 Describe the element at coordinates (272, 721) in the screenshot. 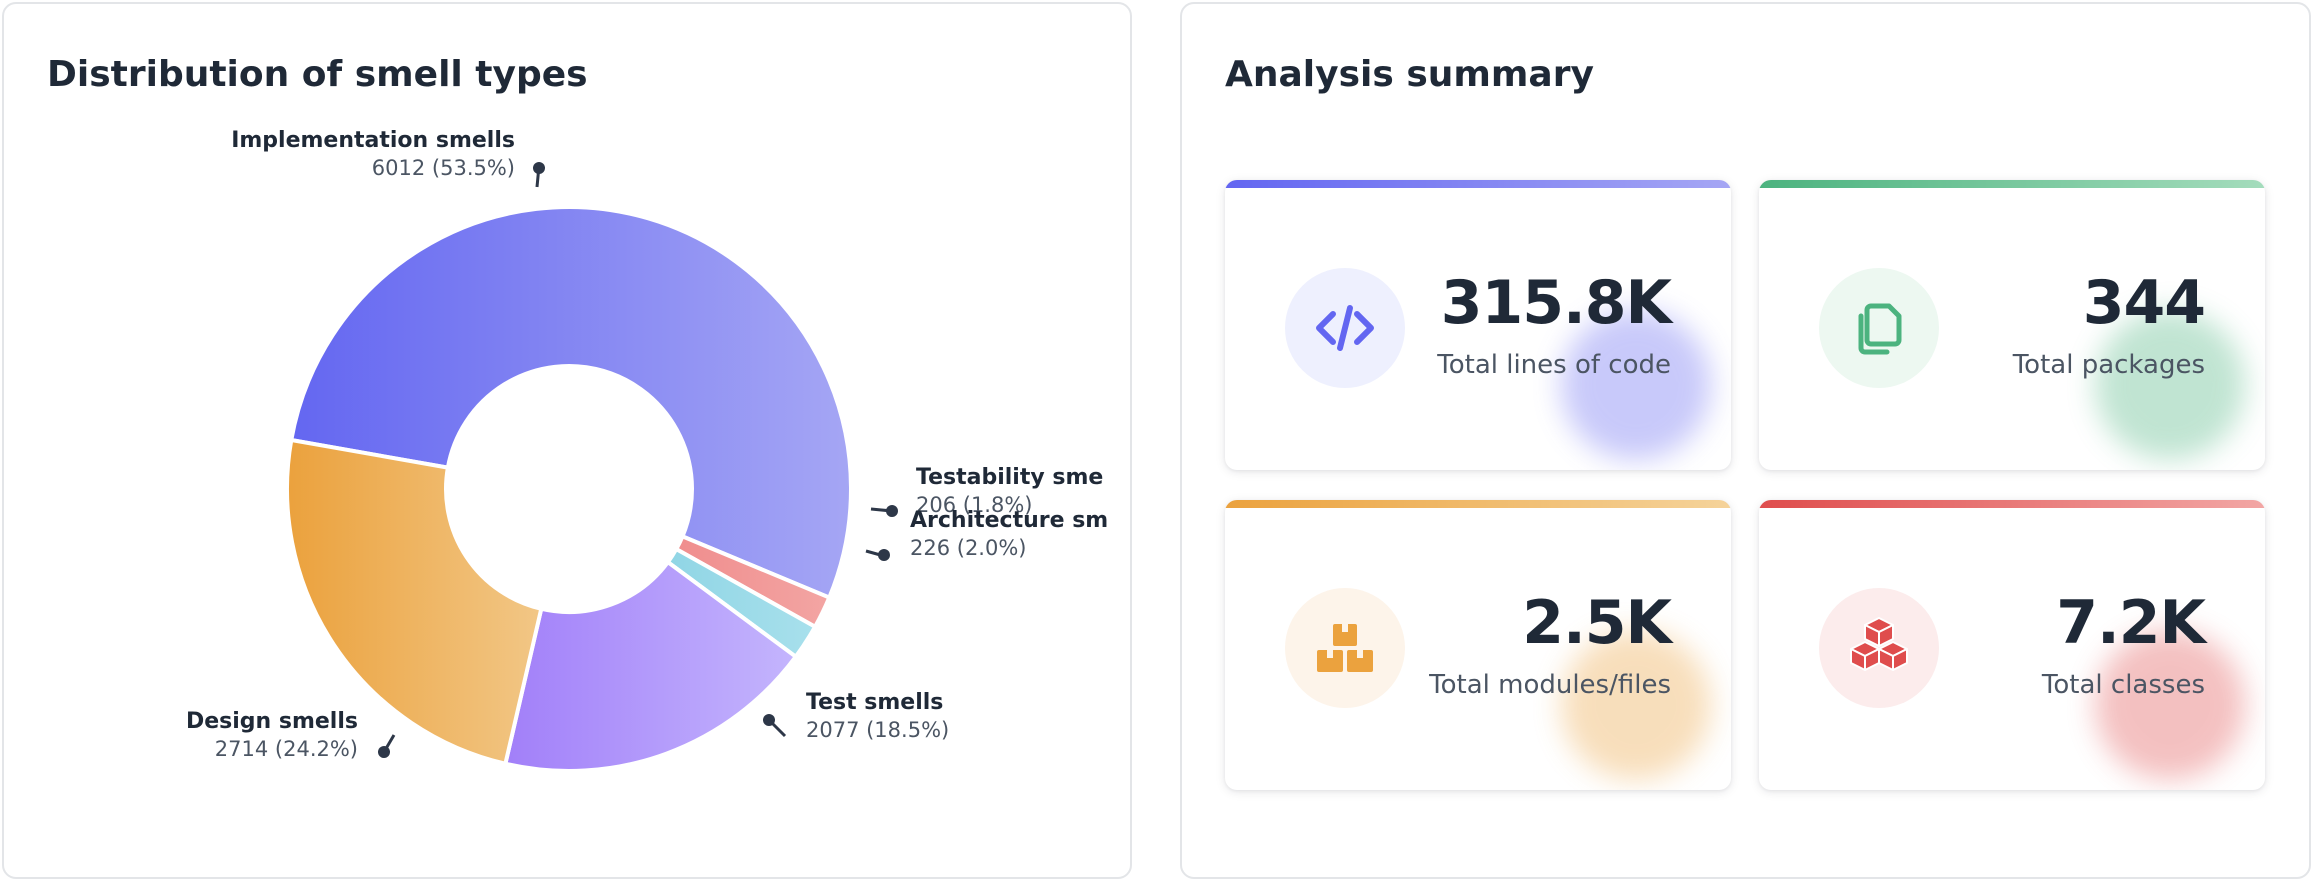

I see `slice-label-name: Design smells` at that location.